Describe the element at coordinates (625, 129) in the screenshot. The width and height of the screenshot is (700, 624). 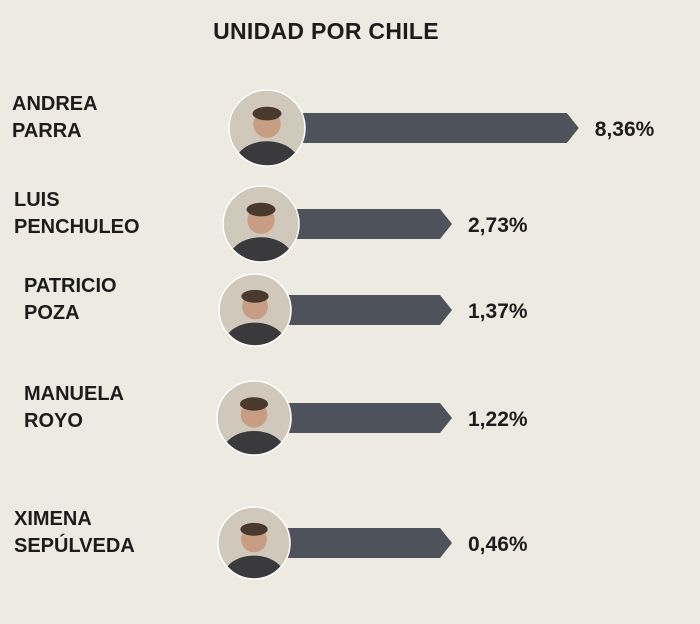
I see `value-label: 8,36%` at that location.